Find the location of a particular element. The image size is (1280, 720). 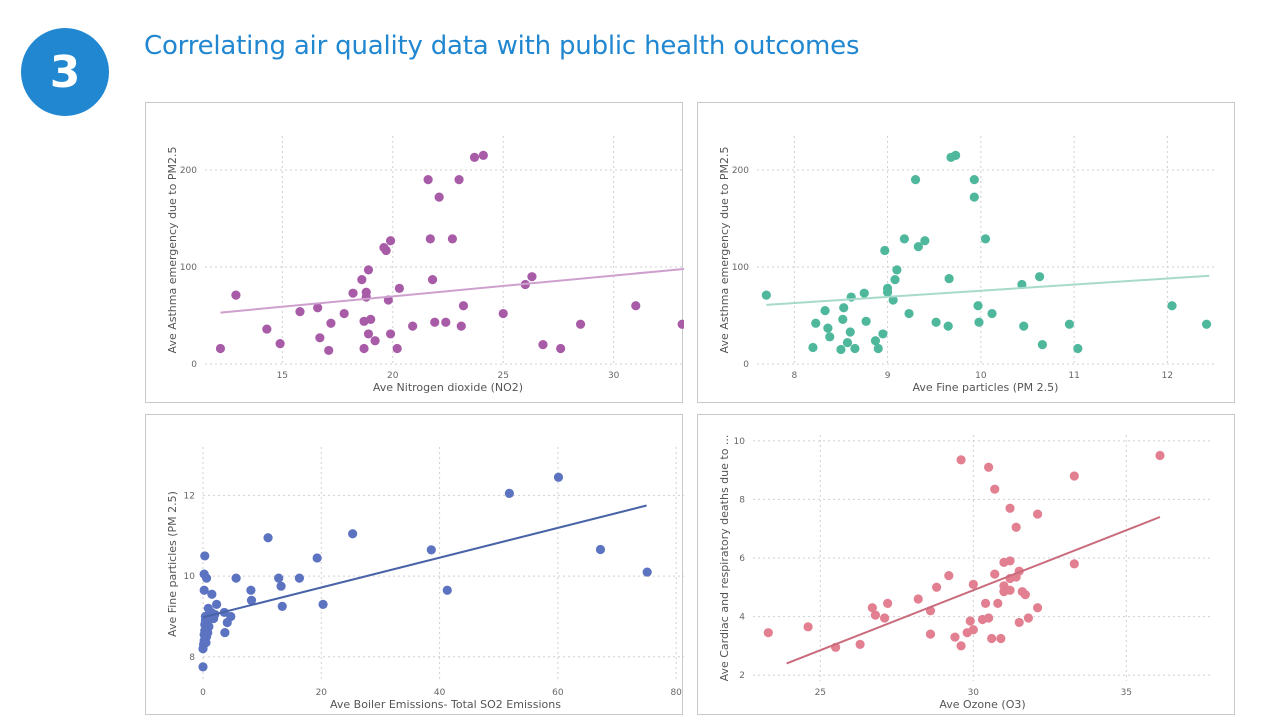

x-tick-label: 40 is located at coordinates (440, 693).